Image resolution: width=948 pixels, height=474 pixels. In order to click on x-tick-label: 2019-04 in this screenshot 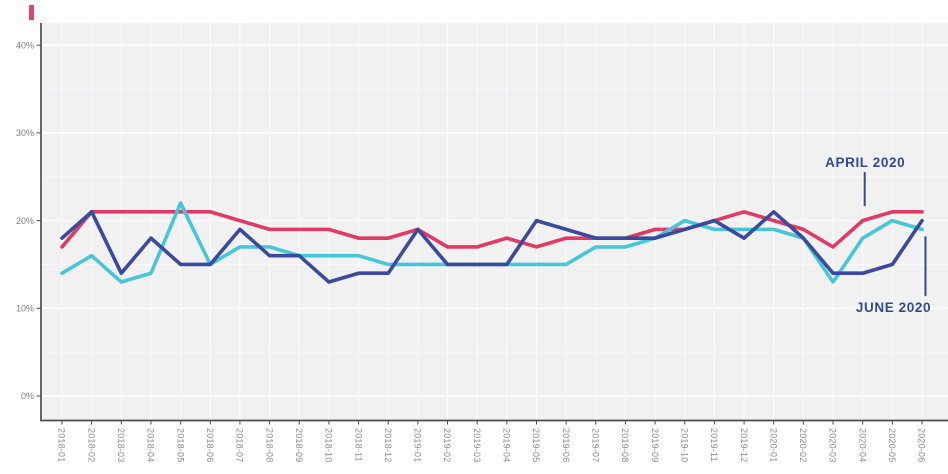, I will do `click(507, 445)`.